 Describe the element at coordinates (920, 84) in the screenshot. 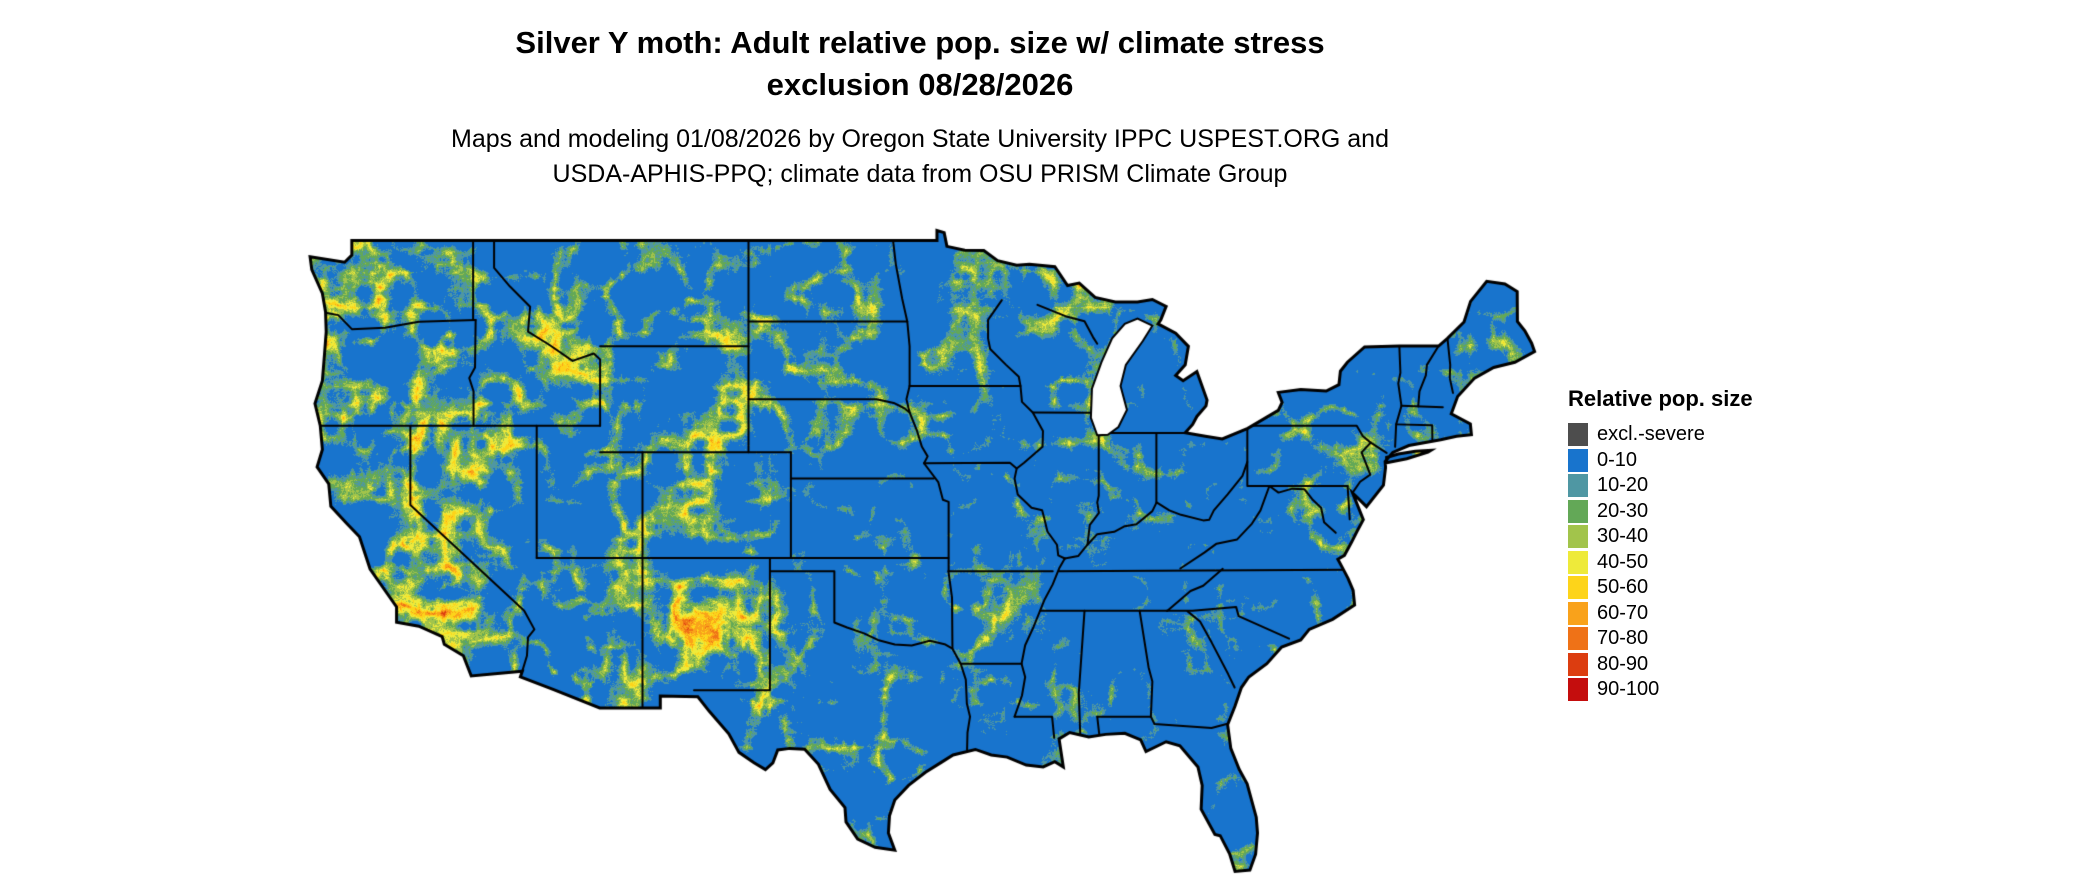

I see `title-line-2: exclusion 08/28/2026` at that location.